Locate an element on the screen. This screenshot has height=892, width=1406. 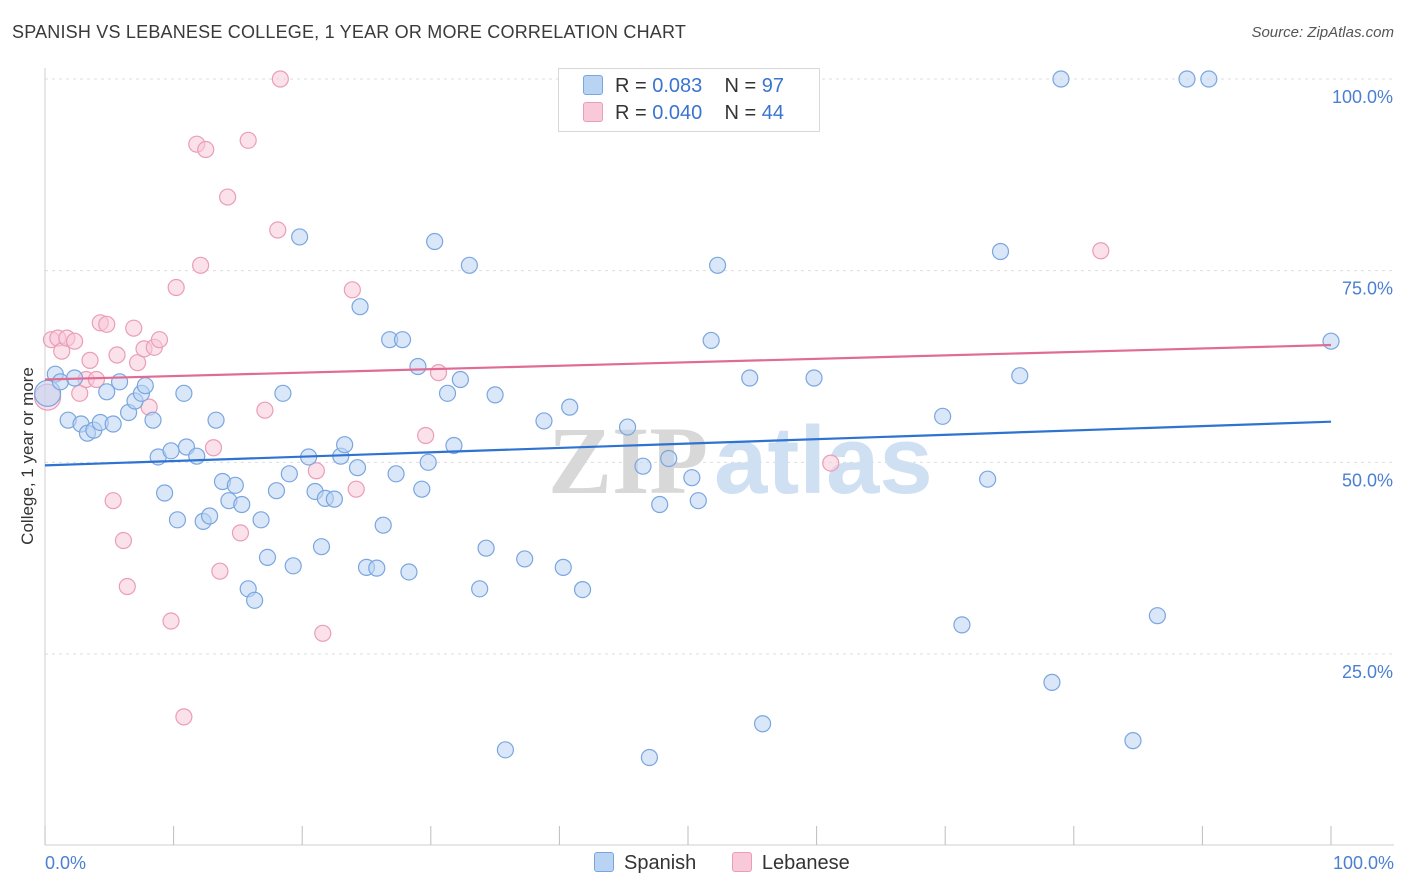
legend-label-spanish: Spanish is located at coordinates (660, 863).